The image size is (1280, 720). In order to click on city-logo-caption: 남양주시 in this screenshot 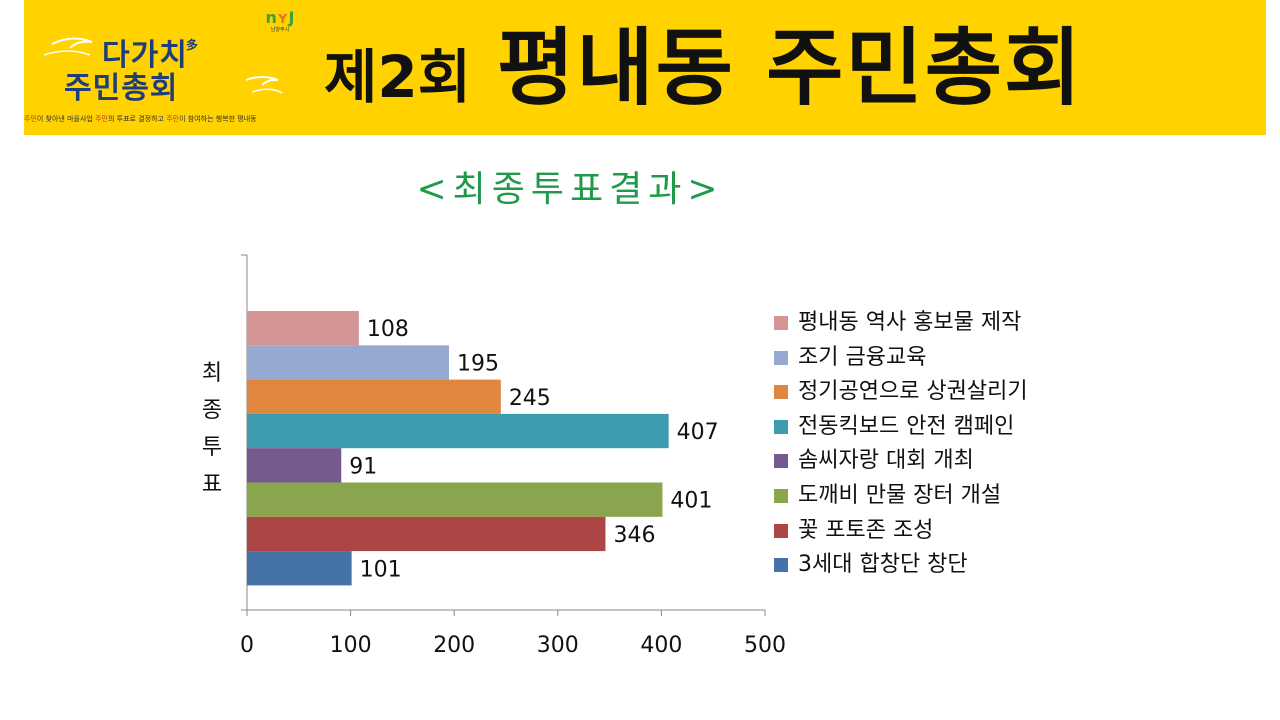, I will do `click(280, 30)`.